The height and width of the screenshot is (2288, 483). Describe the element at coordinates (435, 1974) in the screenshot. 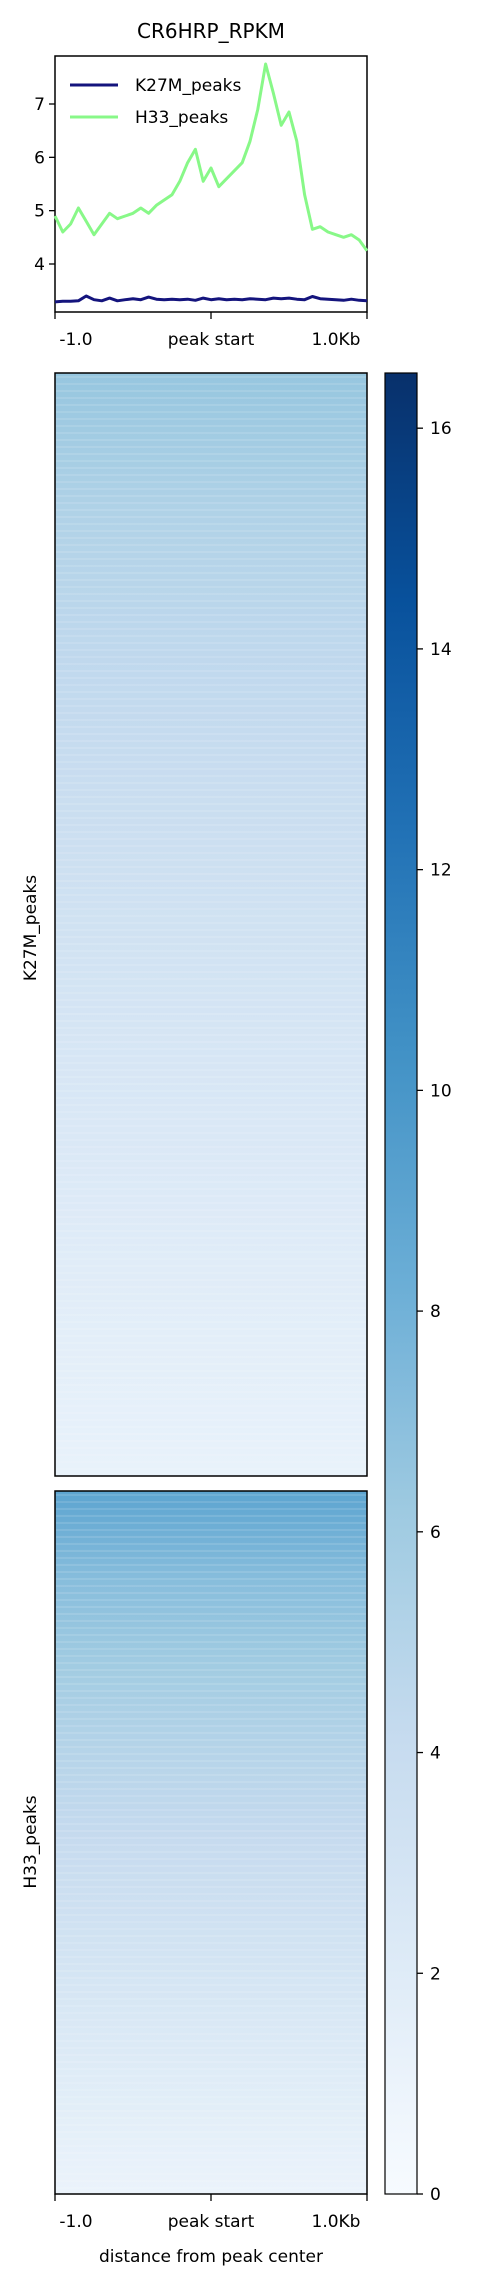

I see `colorbar-tick-label: 2` at that location.